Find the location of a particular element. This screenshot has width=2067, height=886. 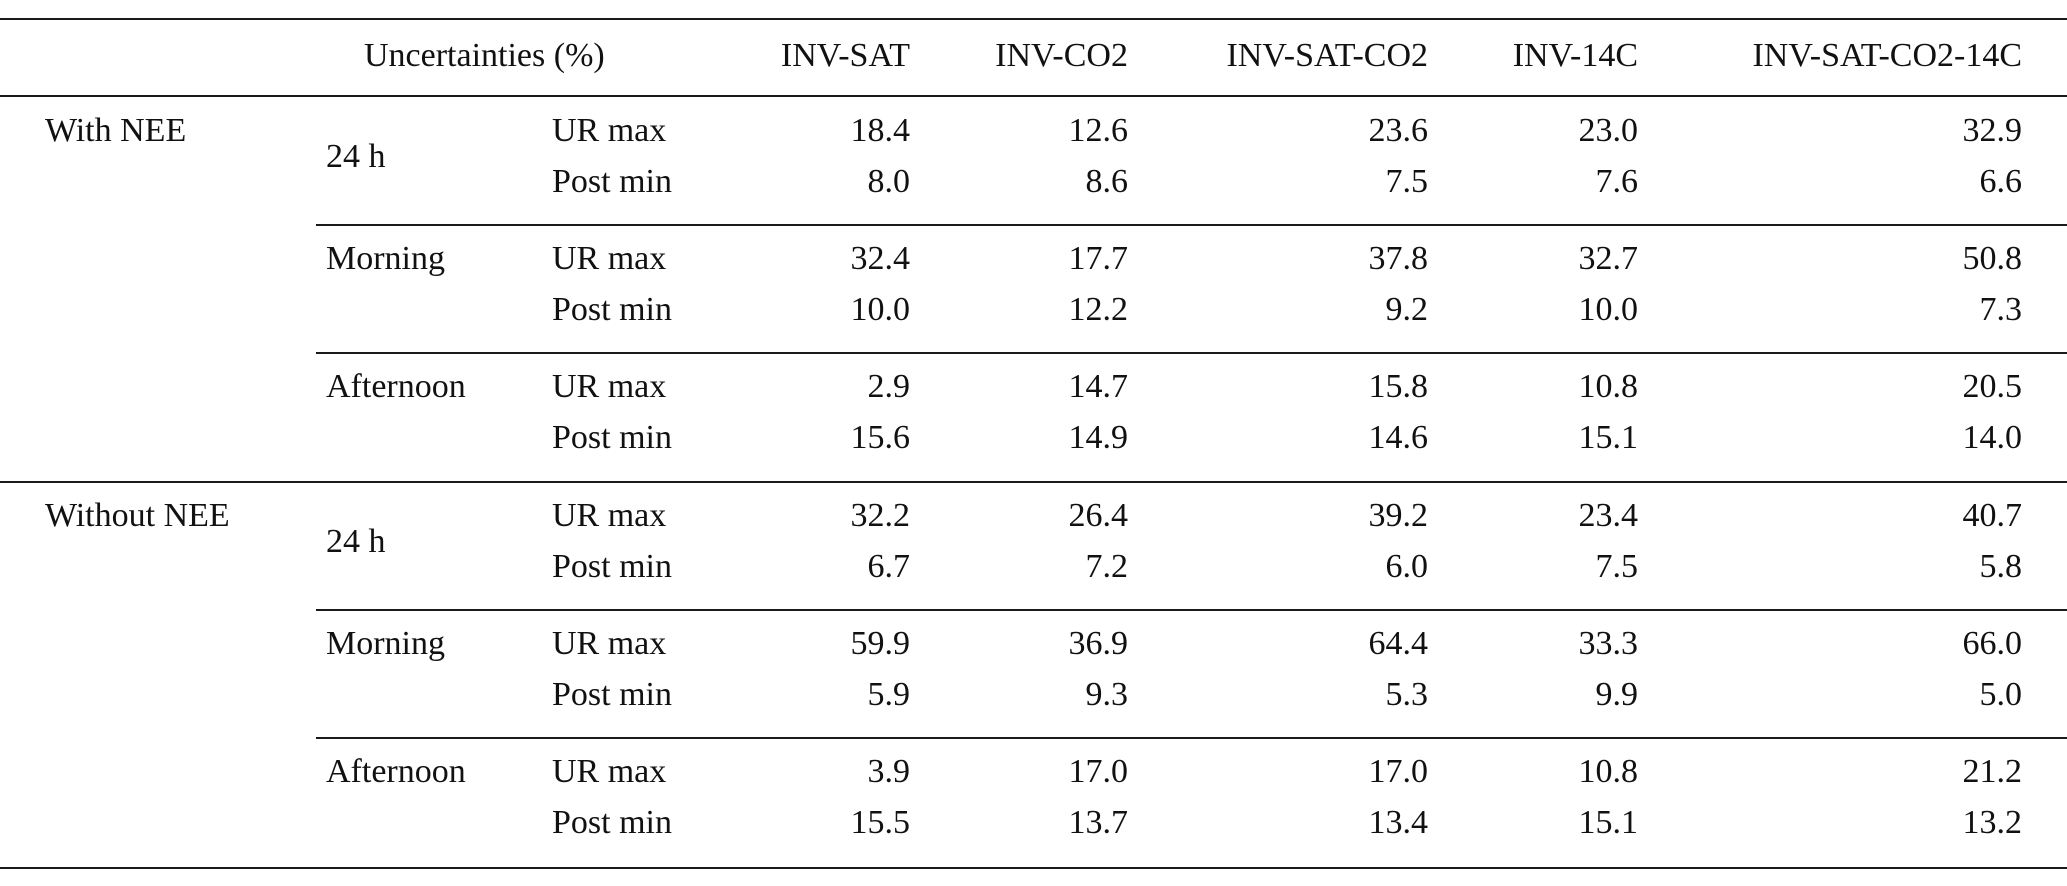

value-cell: 50.8 is located at coordinates (1992, 258).